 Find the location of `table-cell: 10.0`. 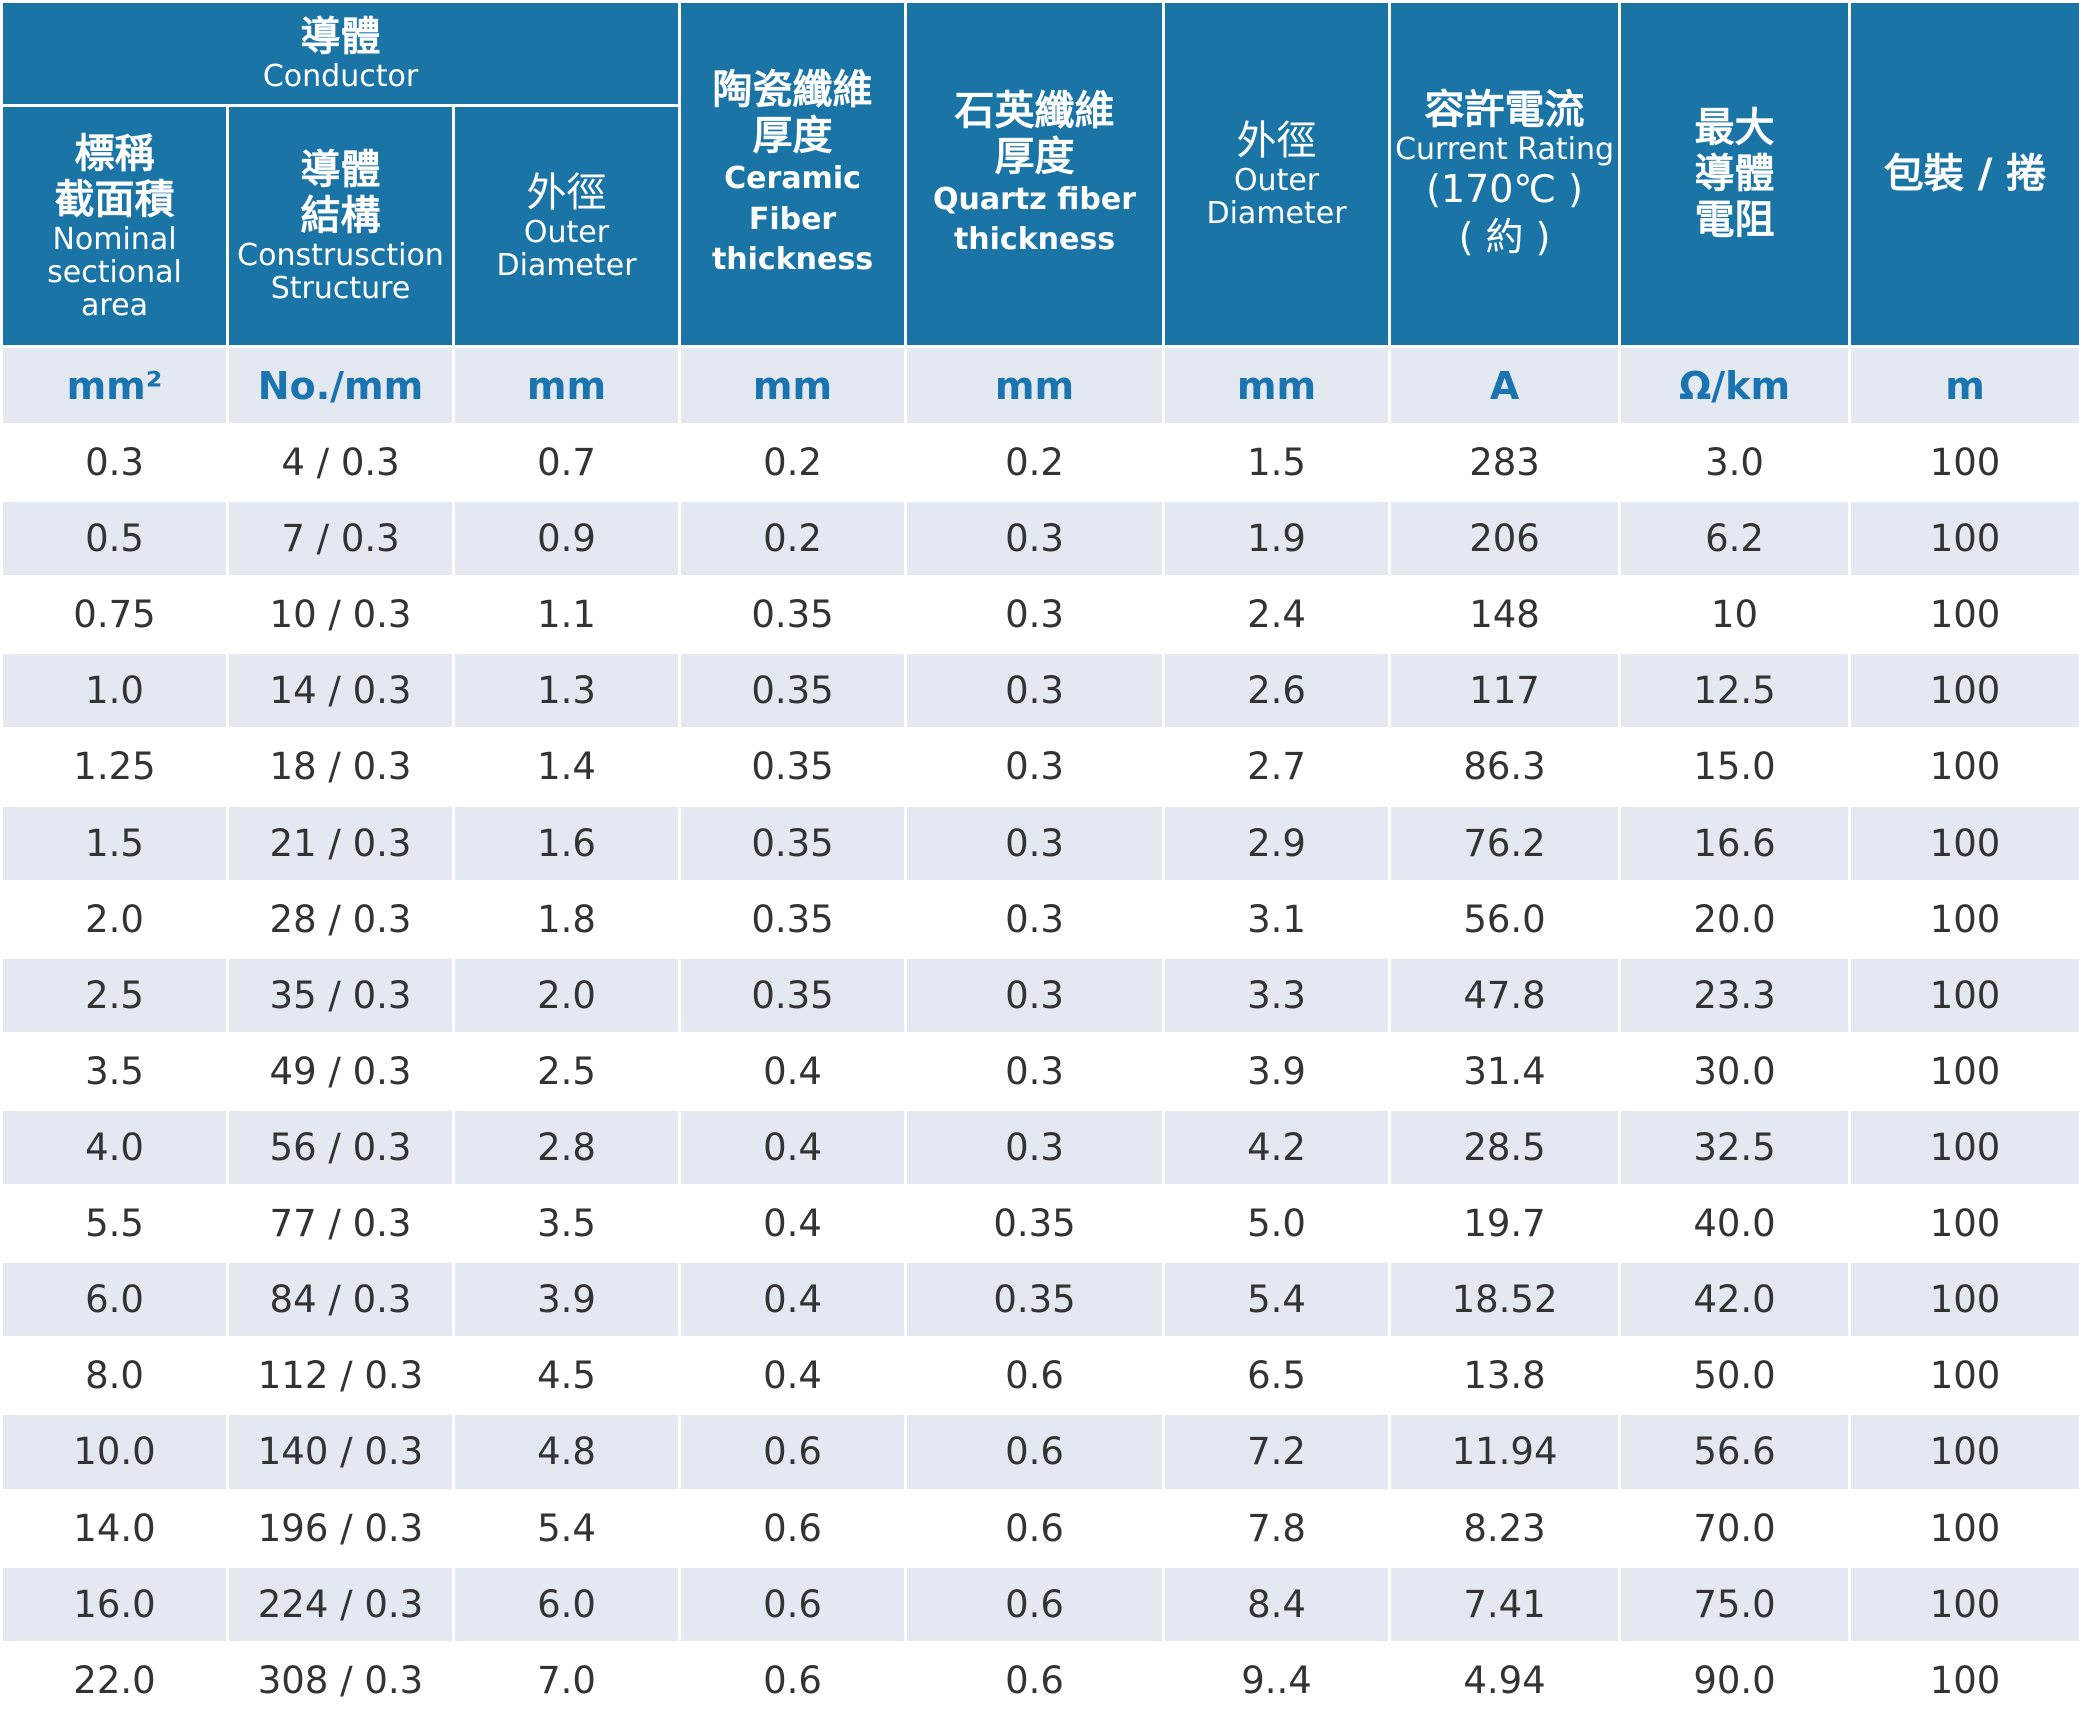

table-cell: 10.0 is located at coordinates (115, 1452).